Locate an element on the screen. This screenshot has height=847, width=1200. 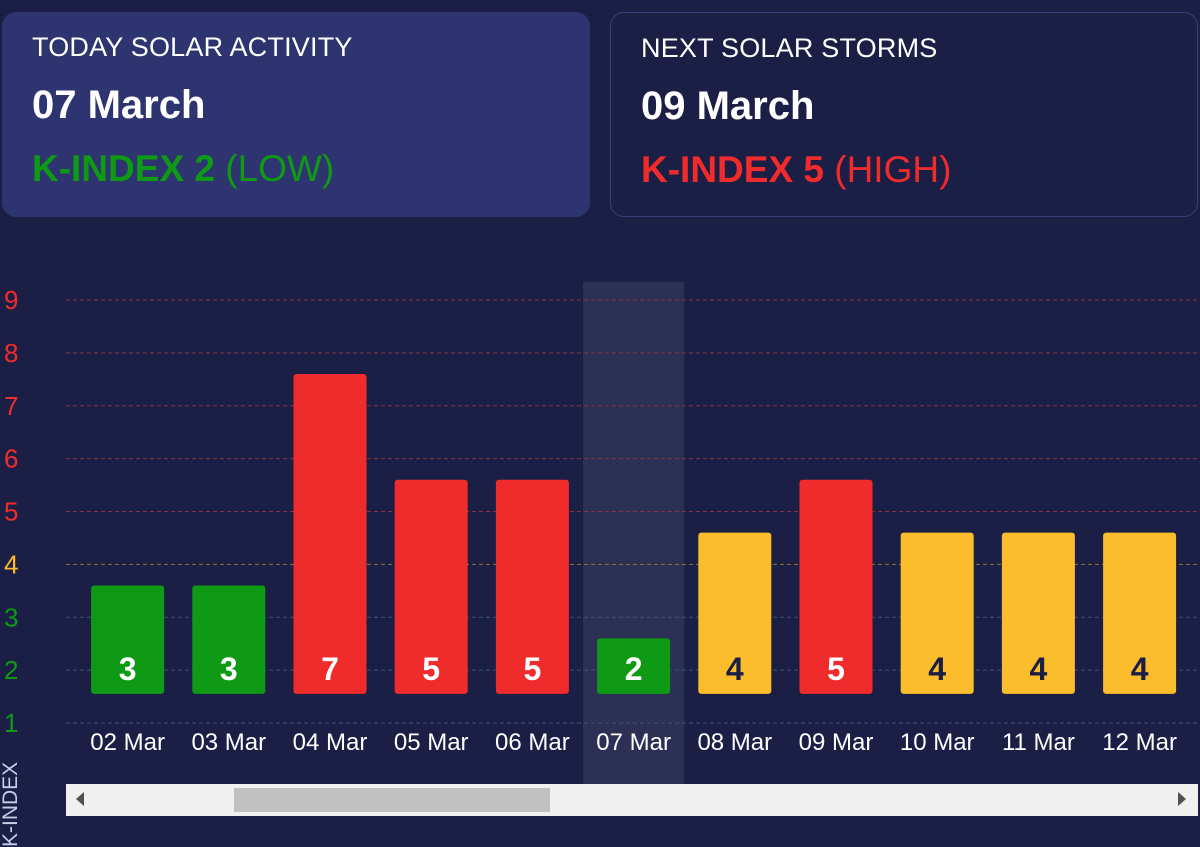
next-card-title: NEXT SOLAR STORMS is located at coordinates (789, 48).